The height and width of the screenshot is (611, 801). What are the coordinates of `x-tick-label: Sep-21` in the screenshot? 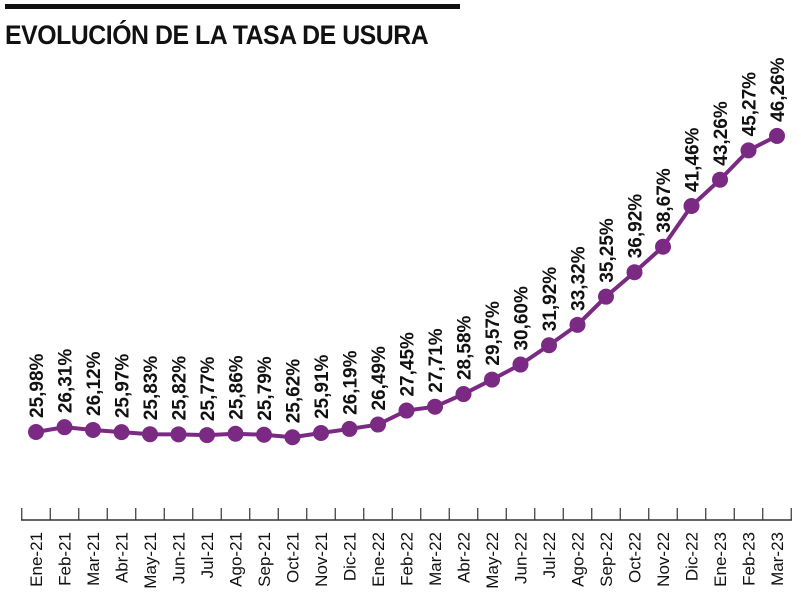 It's located at (264, 559).